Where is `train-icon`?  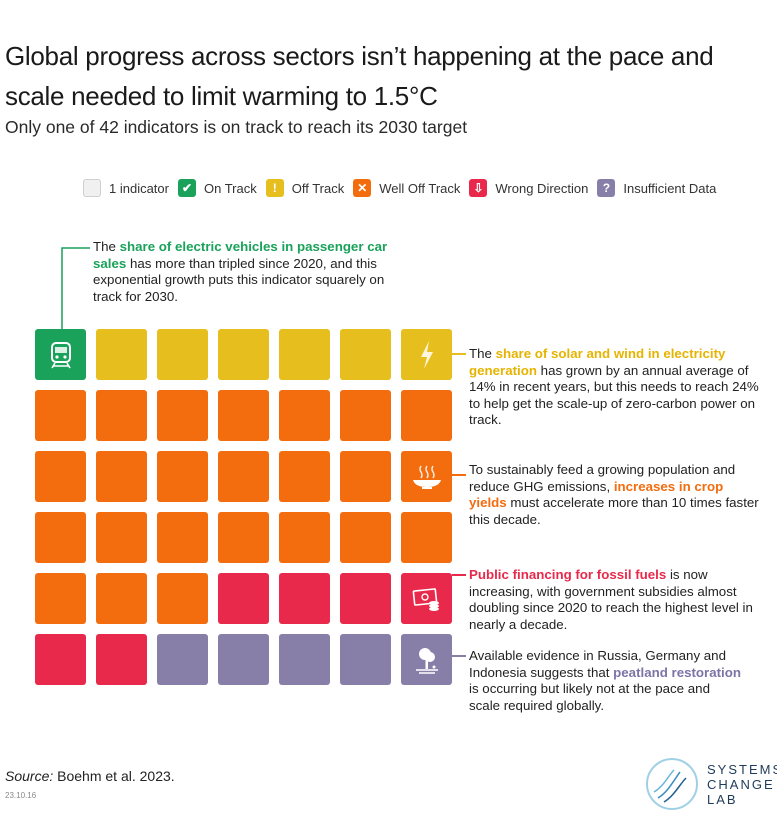 train-icon is located at coordinates (61, 355).